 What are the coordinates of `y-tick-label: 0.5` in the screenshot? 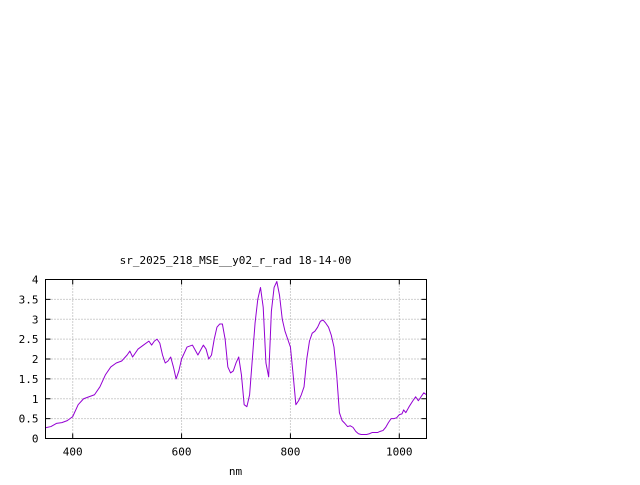 It's located at (29, 419).